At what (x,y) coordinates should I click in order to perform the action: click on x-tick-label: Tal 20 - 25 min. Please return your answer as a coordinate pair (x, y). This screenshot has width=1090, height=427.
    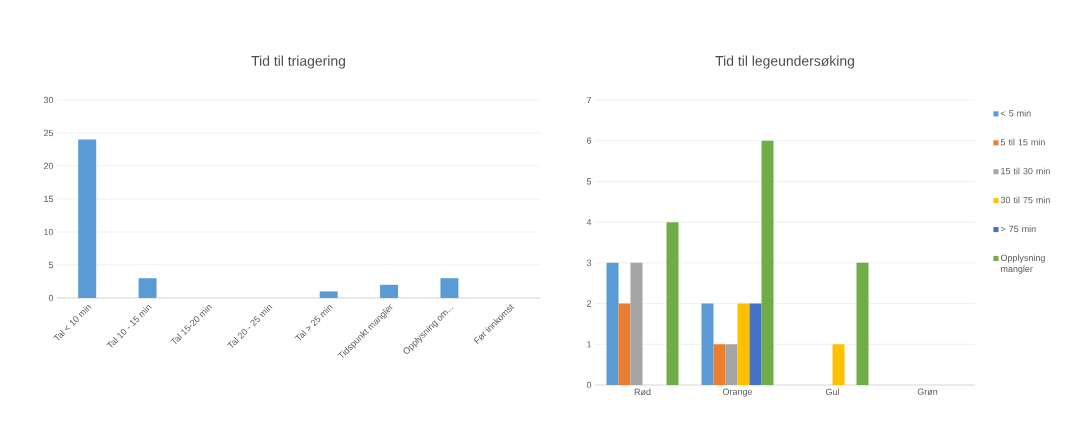
    Looking at the image, I should click on (250, 326).